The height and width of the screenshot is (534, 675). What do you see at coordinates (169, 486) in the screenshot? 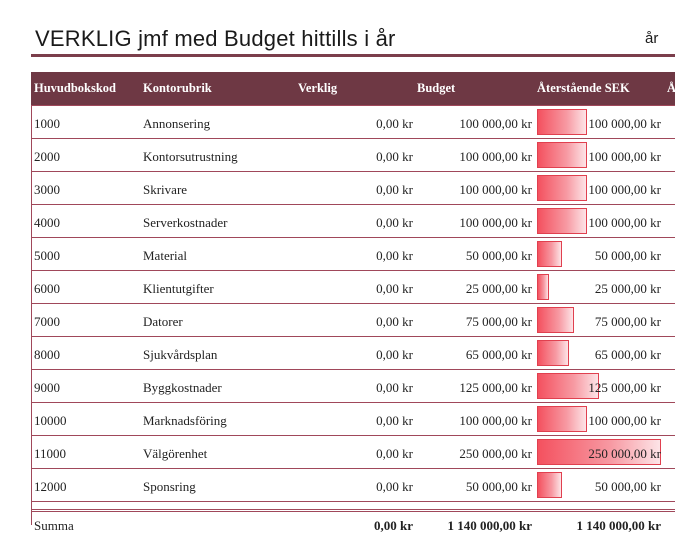
I see `cell-account: Sponsring` at bounding box center [169, 486].